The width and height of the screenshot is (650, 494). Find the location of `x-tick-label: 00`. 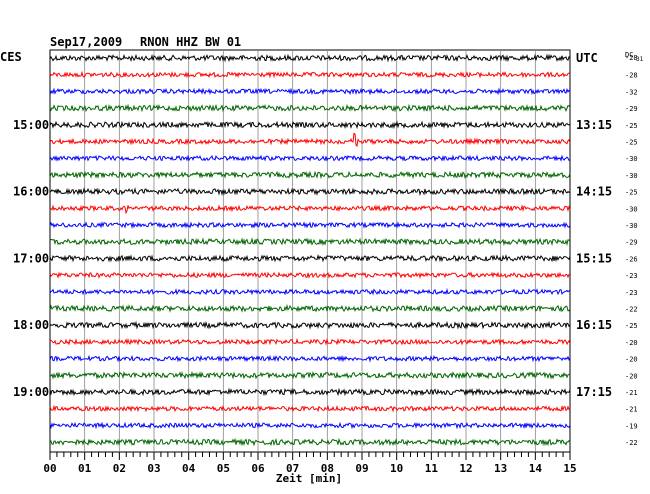

x-tick-label: 00 is located at coordinates (49, 468).